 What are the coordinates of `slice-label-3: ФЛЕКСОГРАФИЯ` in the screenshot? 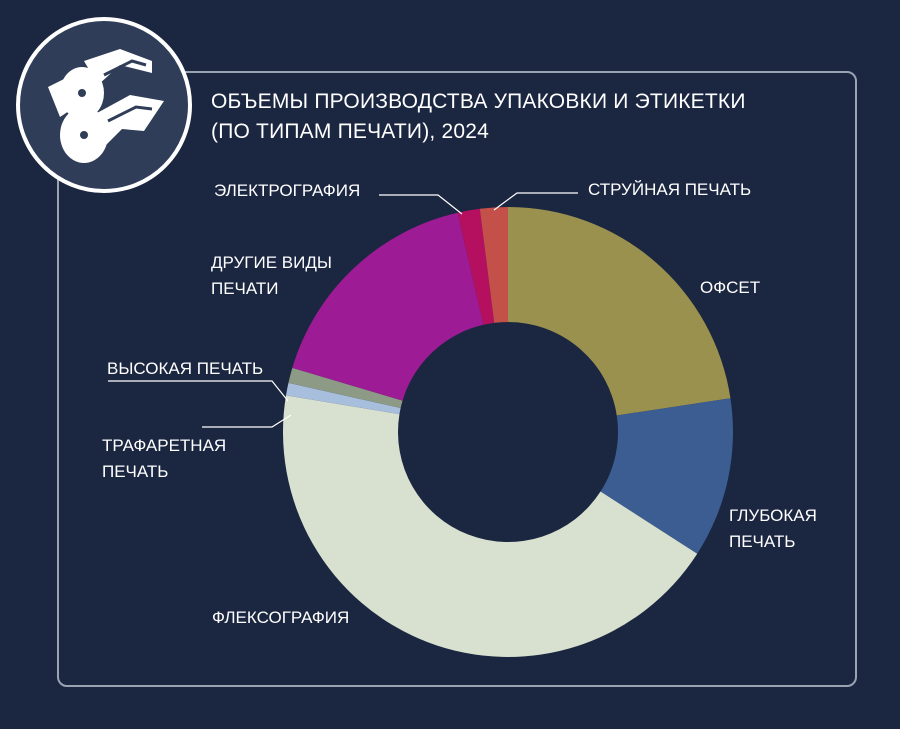 It's located at (280, 617).